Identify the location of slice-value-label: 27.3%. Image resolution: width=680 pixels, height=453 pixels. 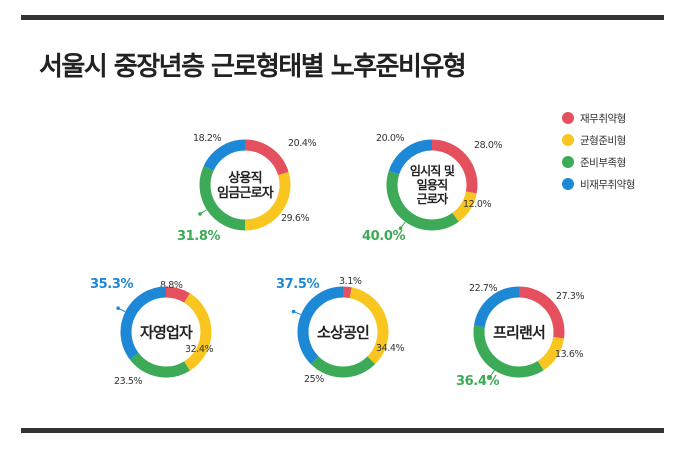
(570, 296).